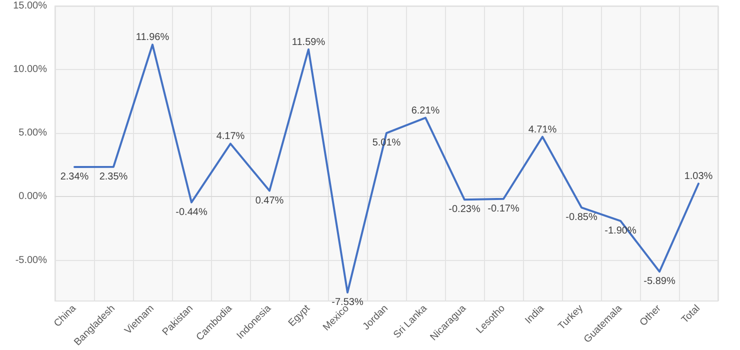 The width and height of the screenshot is (740, 350). I want to click on y-tick-label: -5.00%, so click(31, 260).